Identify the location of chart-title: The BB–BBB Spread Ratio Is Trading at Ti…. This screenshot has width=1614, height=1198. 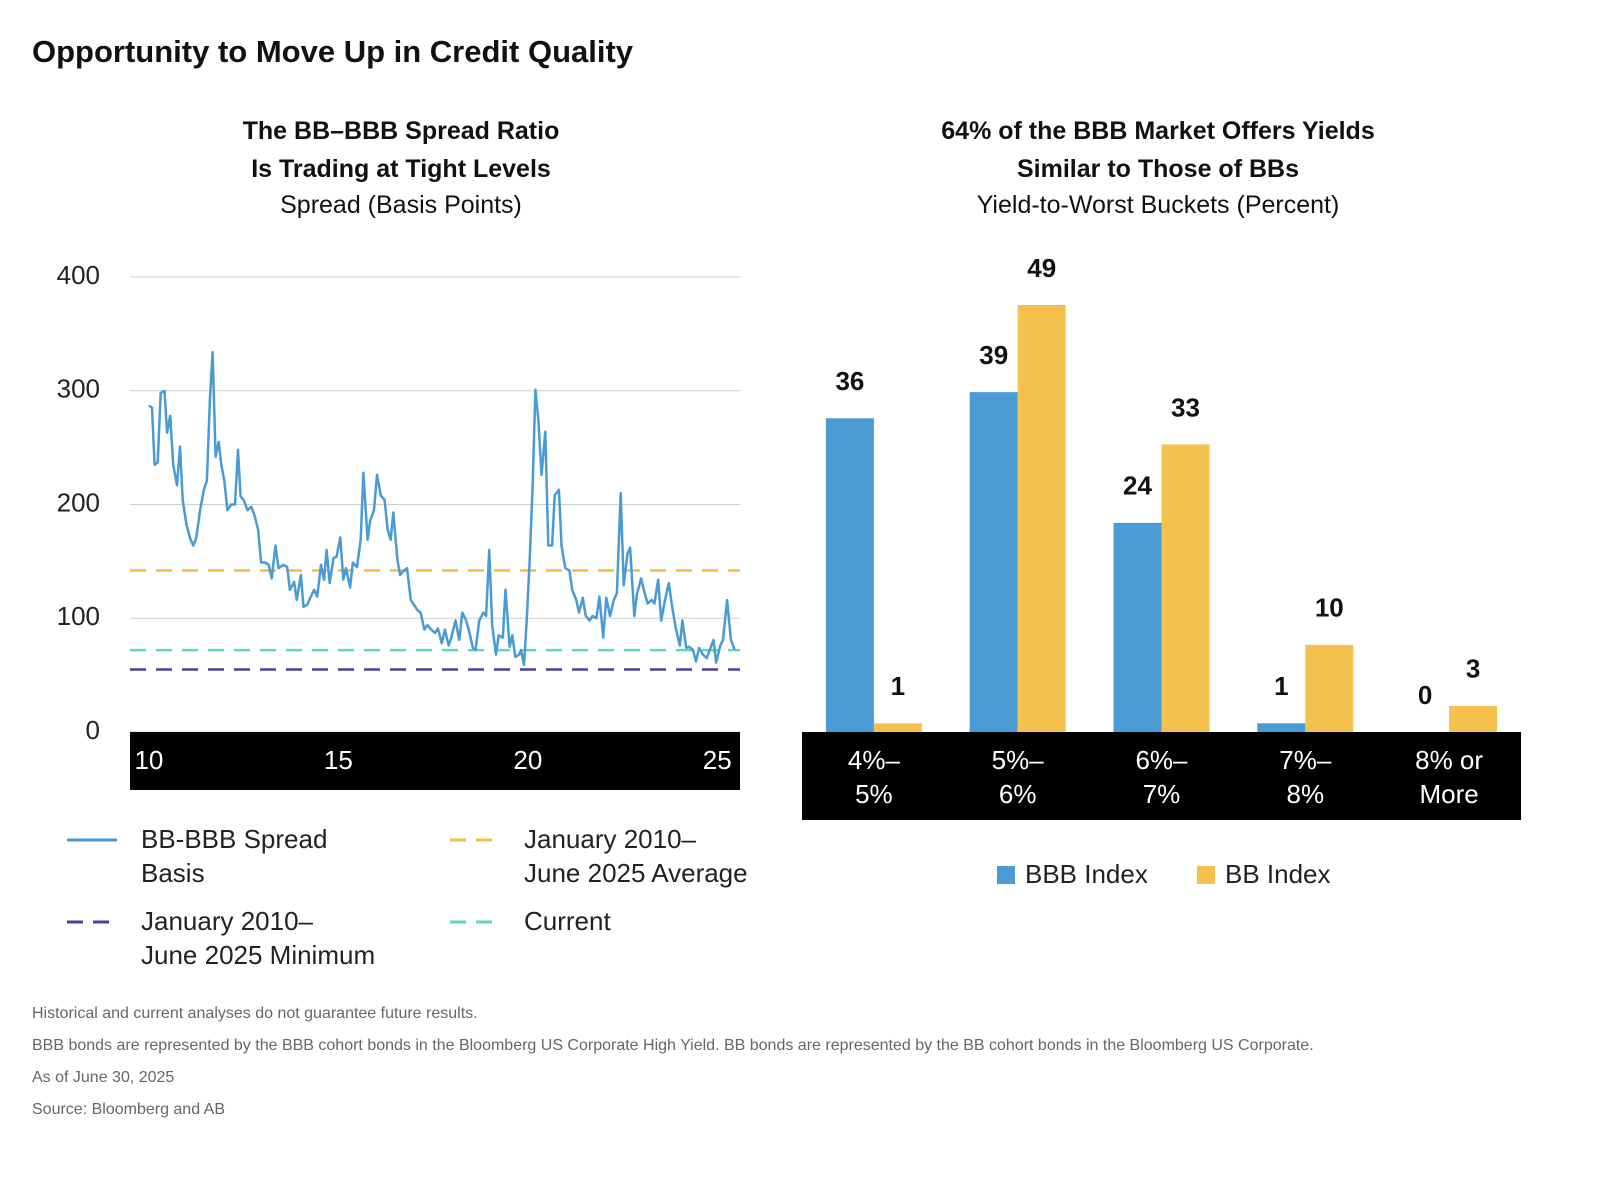
(401, 150).